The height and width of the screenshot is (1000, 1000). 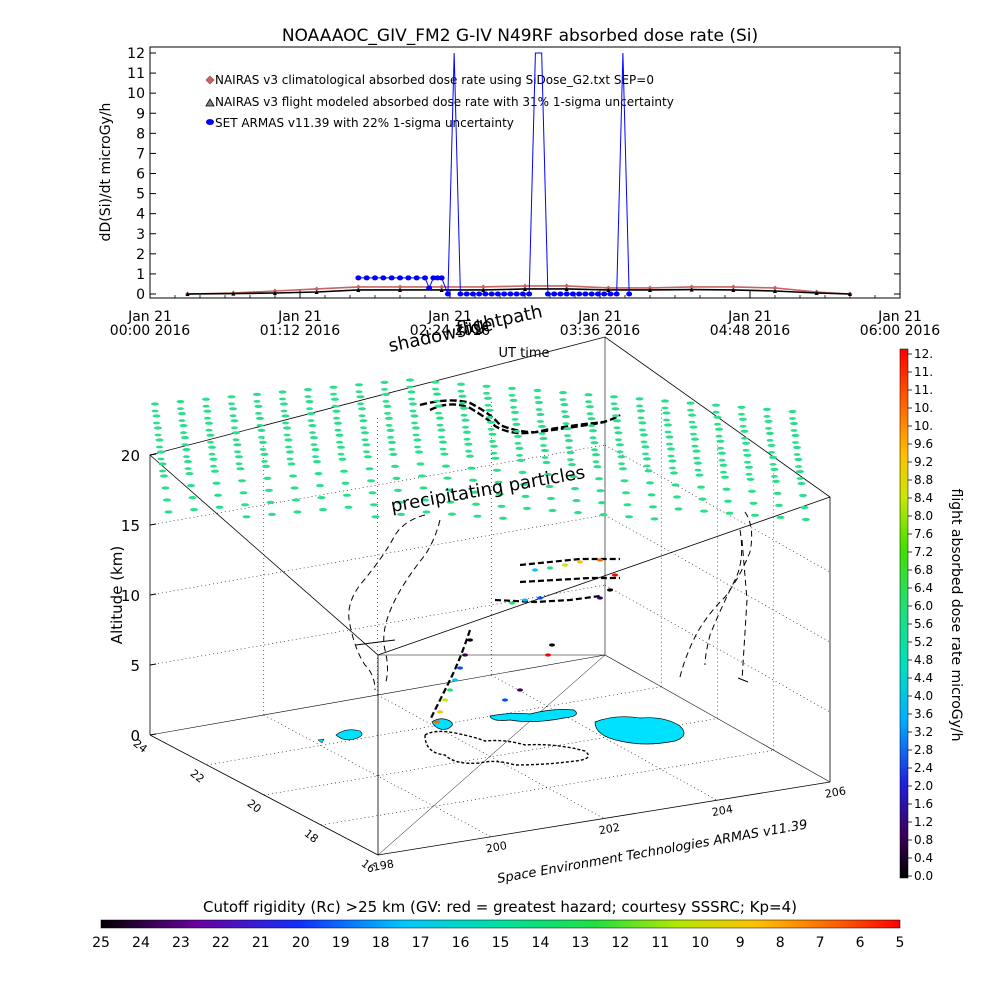 I want to click on x-tick-label-time: 00:00 2016, so click(x=150, y=331).